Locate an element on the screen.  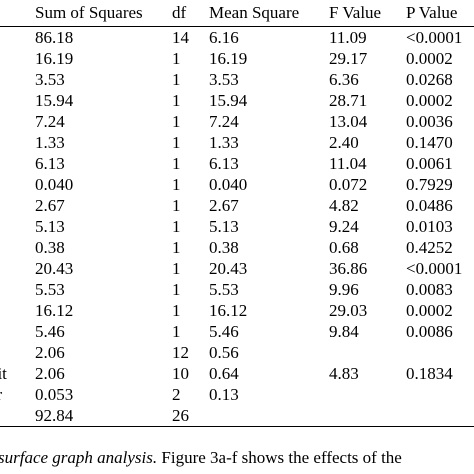
cell-mean-square: 5.53 is located at coordinates (224, 289).